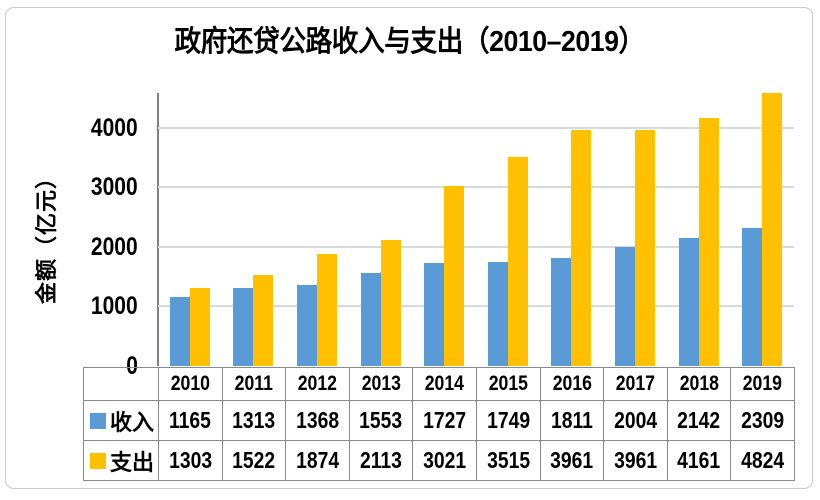 Image resolution: width=820 pixels, height=500 pixels. I want to click on value-cell-income-2016: 1811, so click(572, 420).